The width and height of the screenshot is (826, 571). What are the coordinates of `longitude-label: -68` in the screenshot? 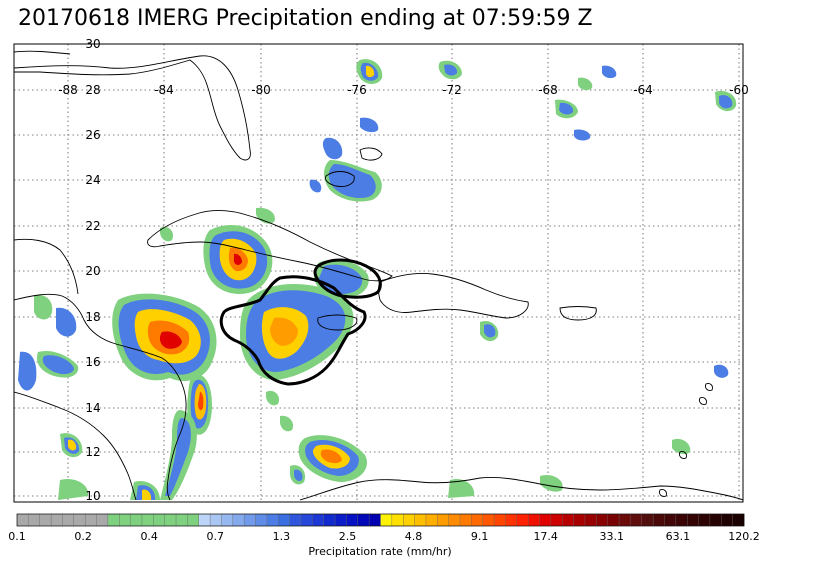 It's located at (548, 90).